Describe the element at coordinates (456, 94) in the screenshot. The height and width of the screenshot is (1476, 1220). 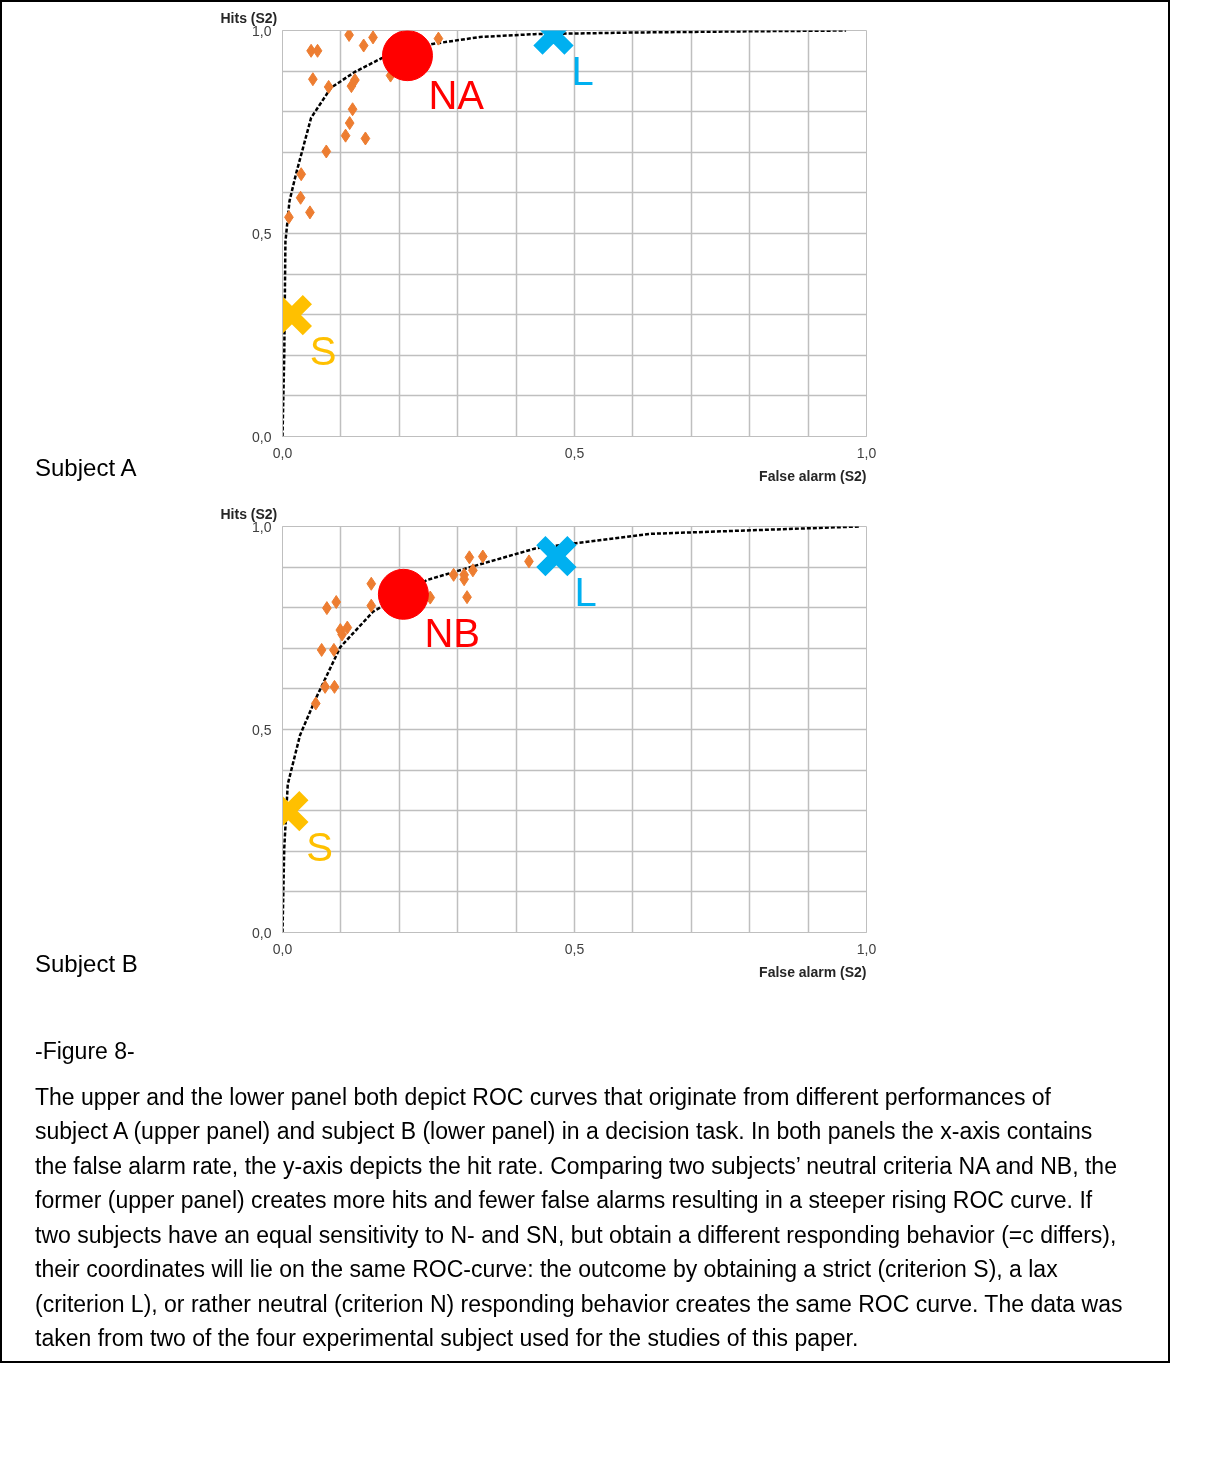
I see `series-label: NA` at that location.